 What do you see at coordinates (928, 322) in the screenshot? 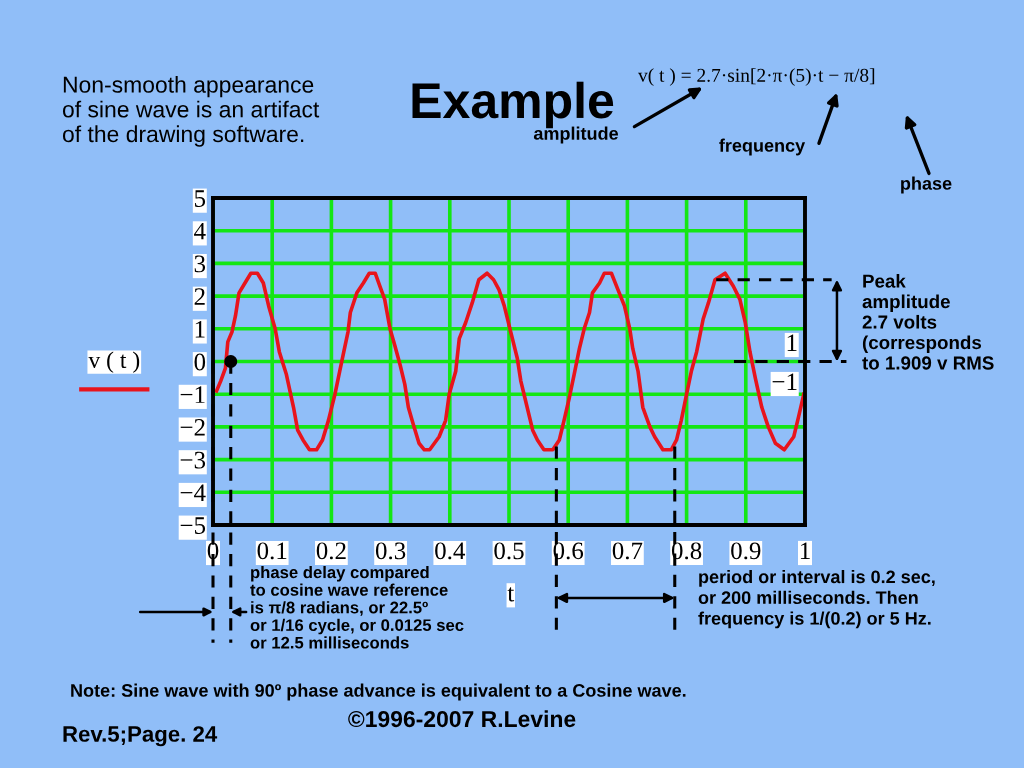
I see `text: Peak amplitude 2.7 volts (corresponds to 1.909 v RMS` at bounding box center [928, 322].